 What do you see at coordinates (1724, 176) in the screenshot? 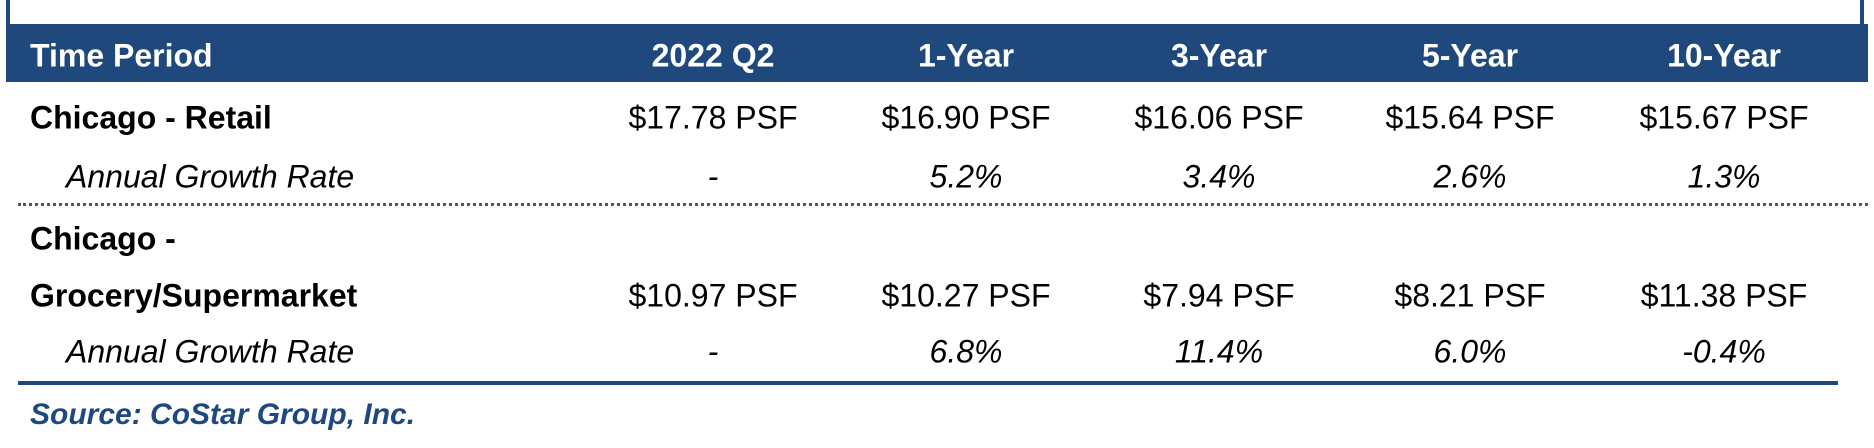
I see `growth-value: 1.3%` at bounding box center [1724, 176].